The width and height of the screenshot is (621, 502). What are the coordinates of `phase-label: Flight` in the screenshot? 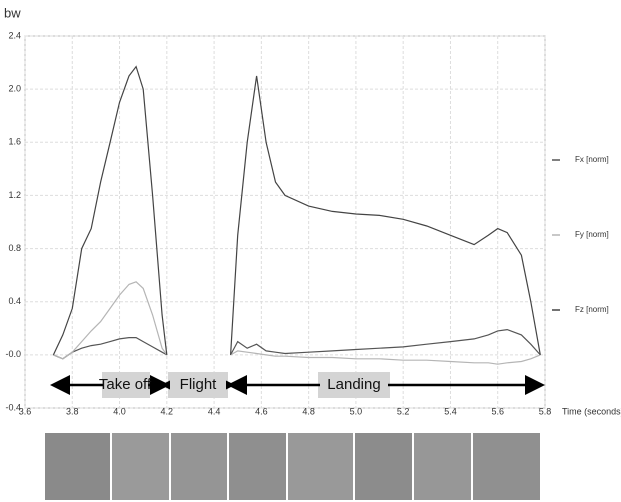 It's located at (199, 384).